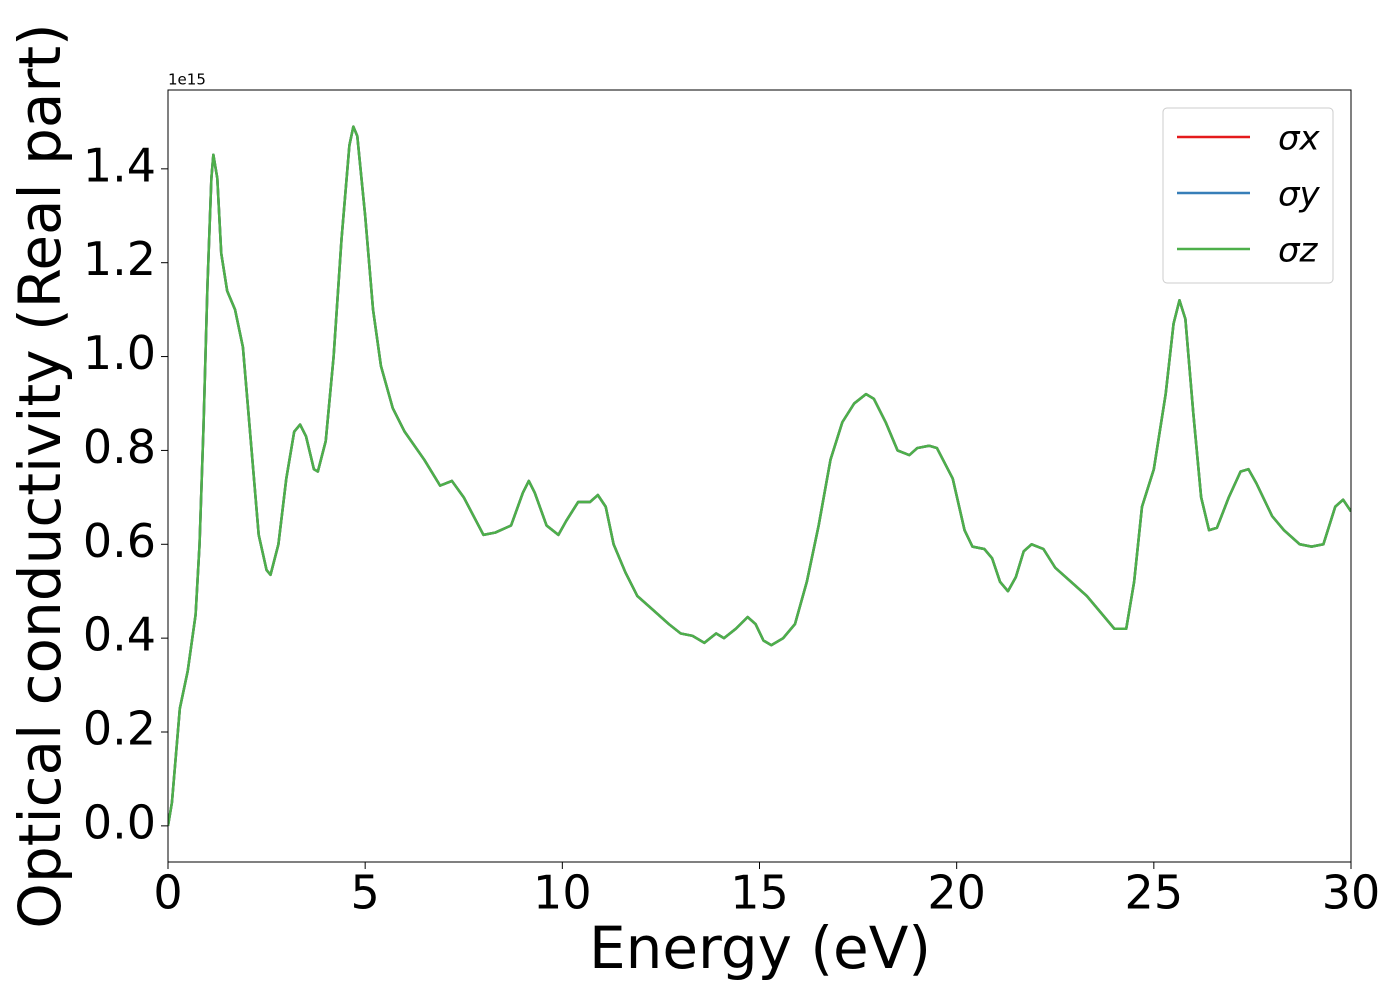  Describe the element at coordinates (119, 165) in the screenshot. I see `y-tick-label: 1.4` at that location.